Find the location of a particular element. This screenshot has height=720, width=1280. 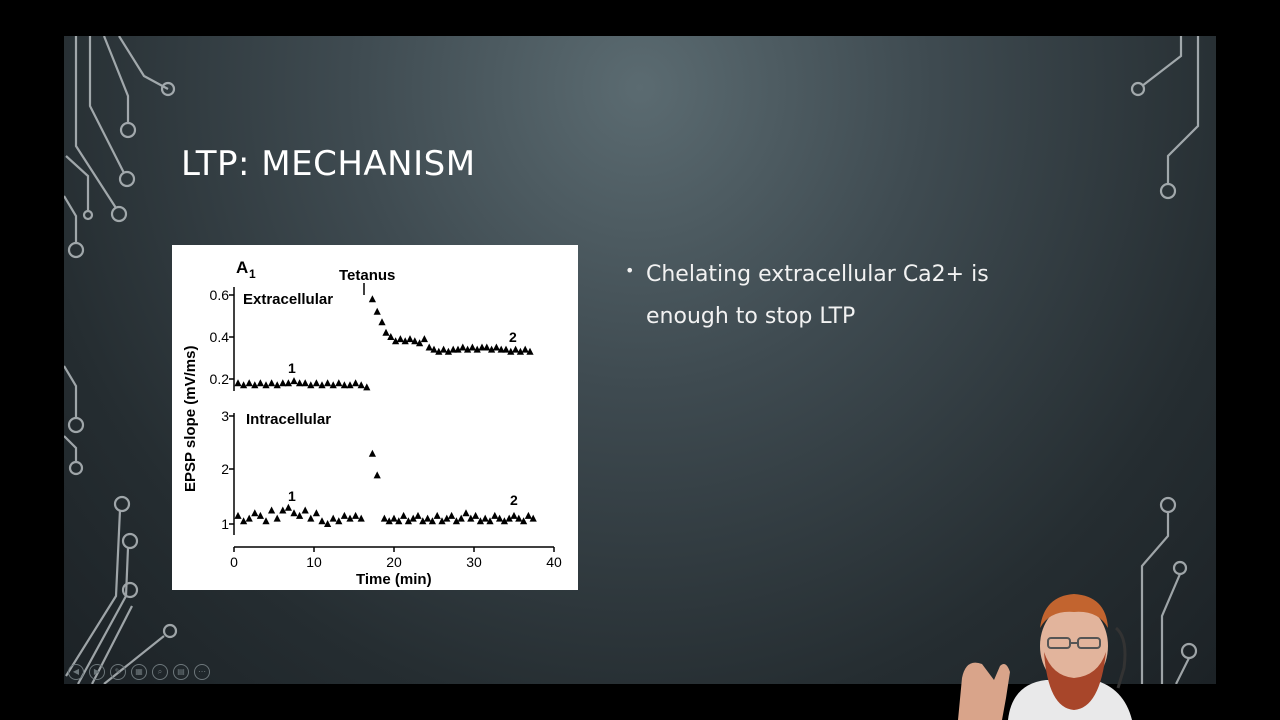

pen-icon: ✎ is located at coordinates (118, 672).